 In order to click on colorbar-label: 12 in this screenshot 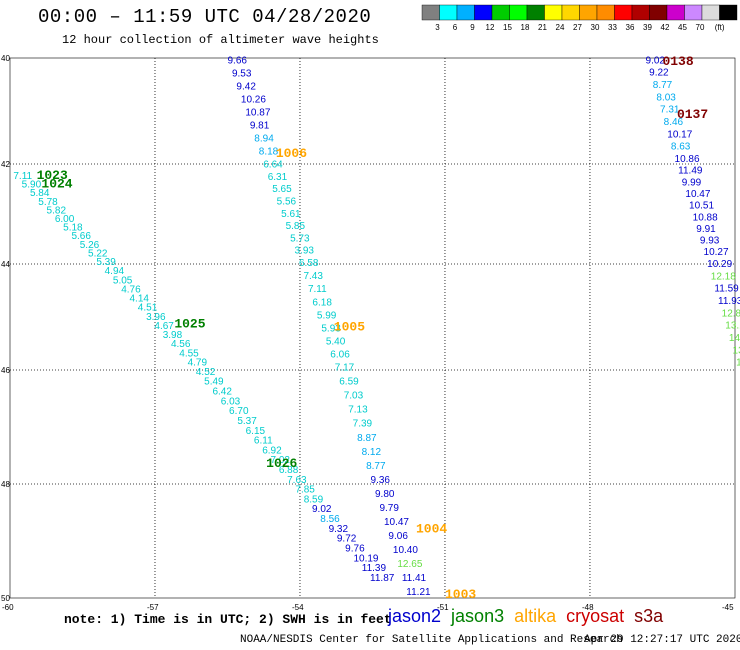, I will do `click(490, 27)`.